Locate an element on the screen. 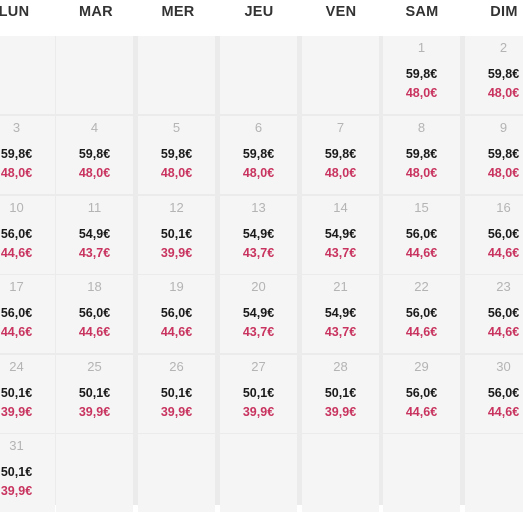  day-number: 16 is located at coordinates (503, 207).